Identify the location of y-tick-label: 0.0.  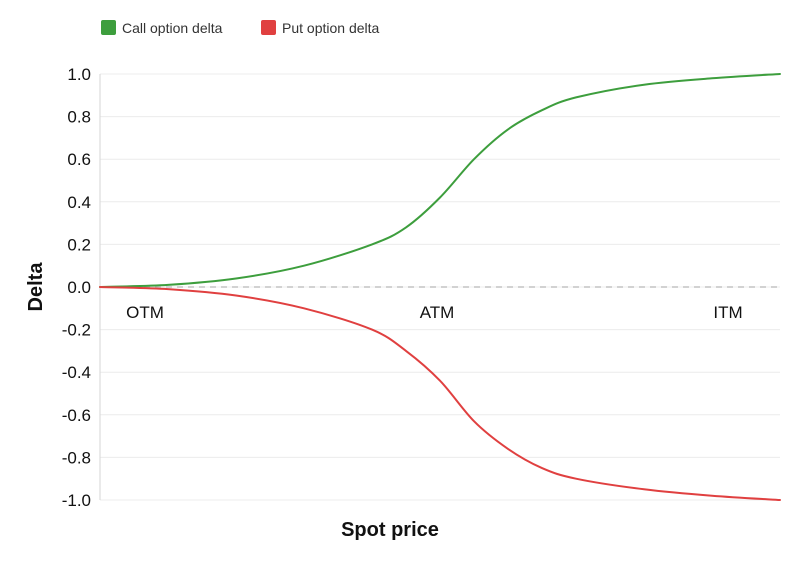
(79, 287).